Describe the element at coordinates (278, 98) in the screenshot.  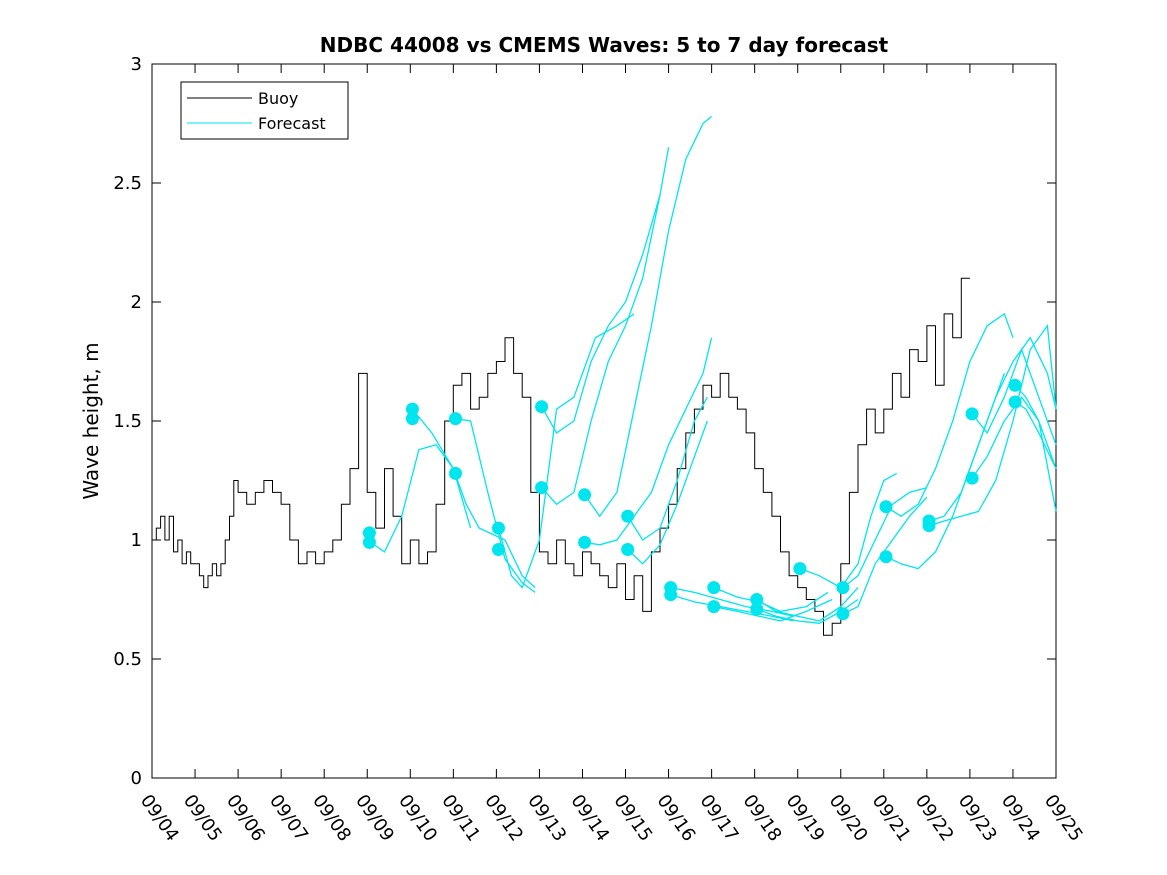
I see `legend-buoy-label: Buoy` at that location.